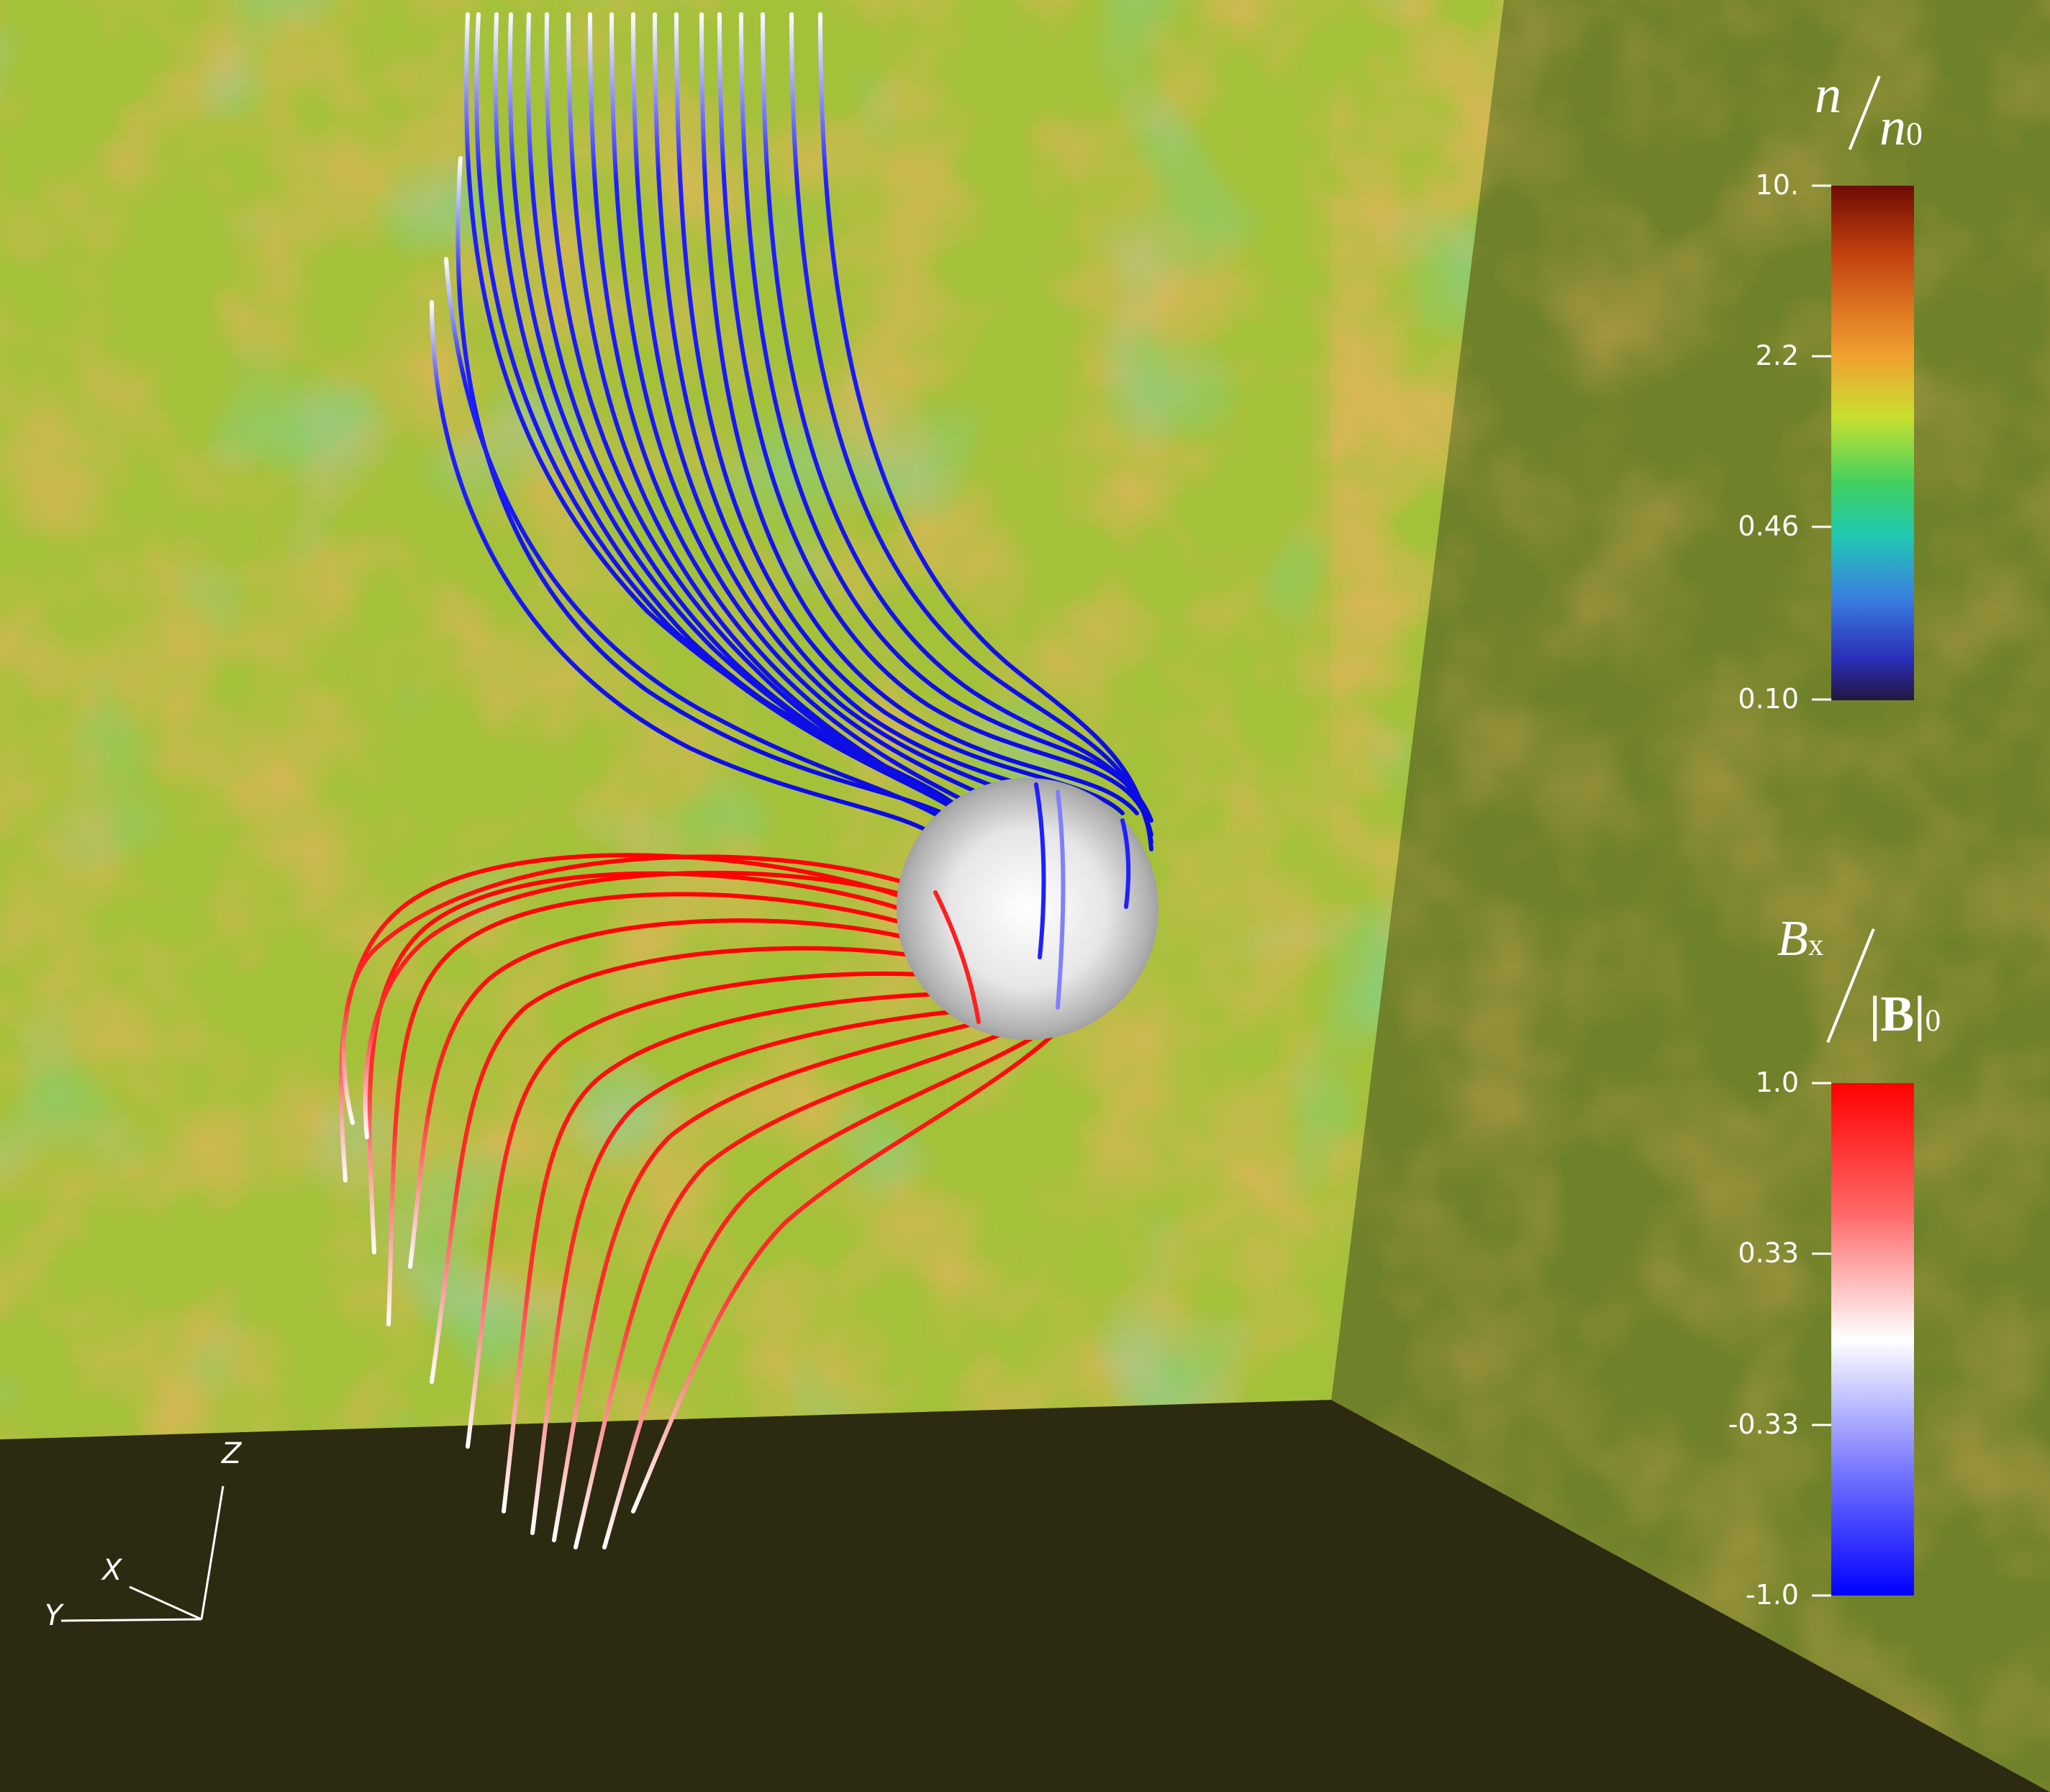 The width and height of the screenshot is (2050, 1792). Describe the element at coordinates (1777, 1083) in the screenshot. I see `bfield-tick-label: 1.0` at that location.